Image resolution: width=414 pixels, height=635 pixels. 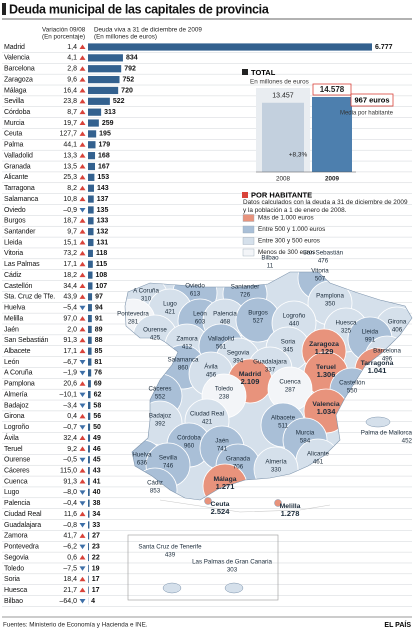 What do you see at coordinates (96, 568) in the screenshot?
I see `debt-label: 19` at bounding box center [96, 568].